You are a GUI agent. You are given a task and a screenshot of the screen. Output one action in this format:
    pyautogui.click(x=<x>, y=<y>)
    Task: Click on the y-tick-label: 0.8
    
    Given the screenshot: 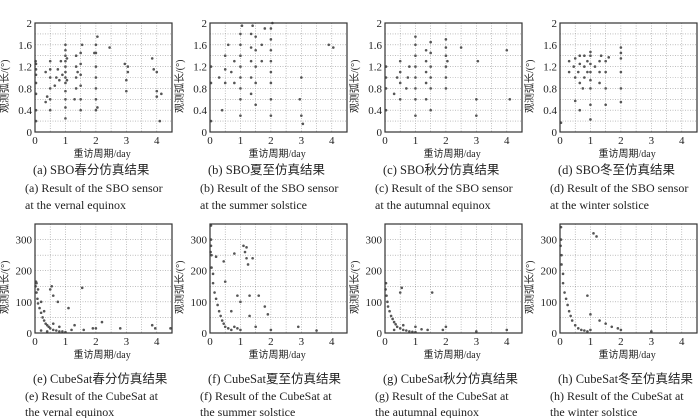 What is the action you would take?
    pyautogui.click(x=550, y=89)
    